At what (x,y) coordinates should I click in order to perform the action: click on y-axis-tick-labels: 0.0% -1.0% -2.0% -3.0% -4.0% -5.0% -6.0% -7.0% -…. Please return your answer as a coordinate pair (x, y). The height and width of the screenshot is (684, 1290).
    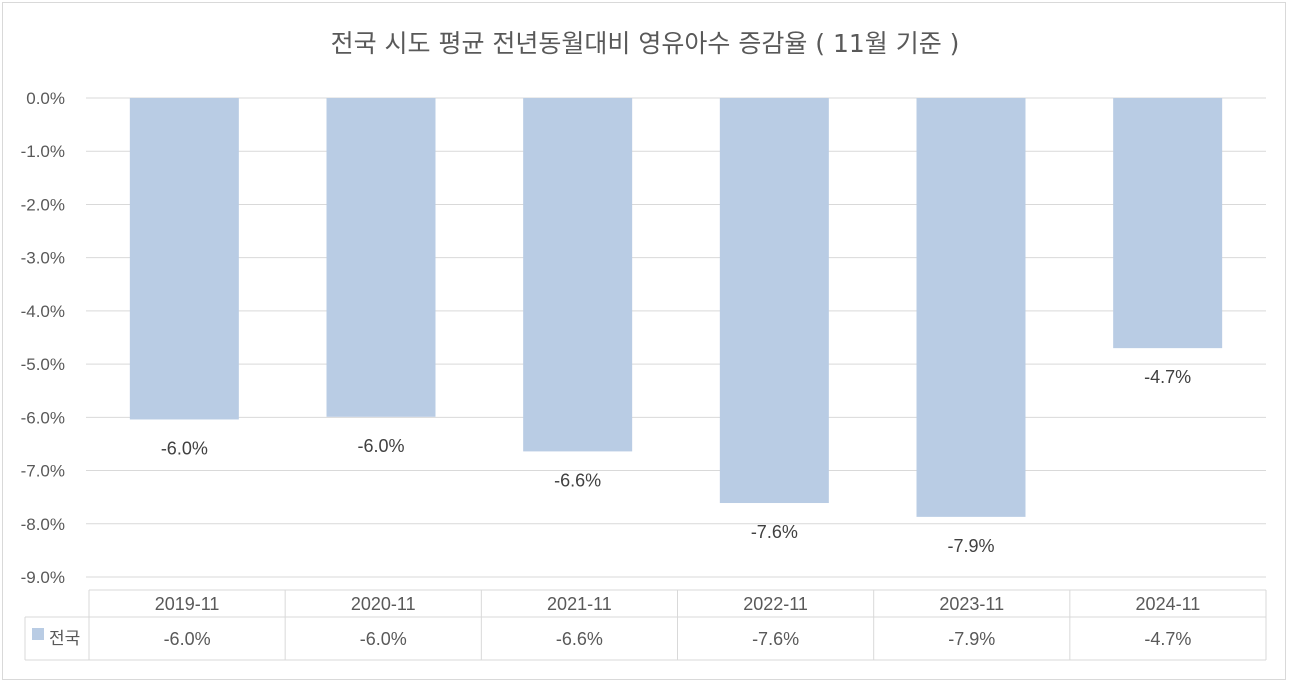
    Looking at the image, I should click on (43, 338).